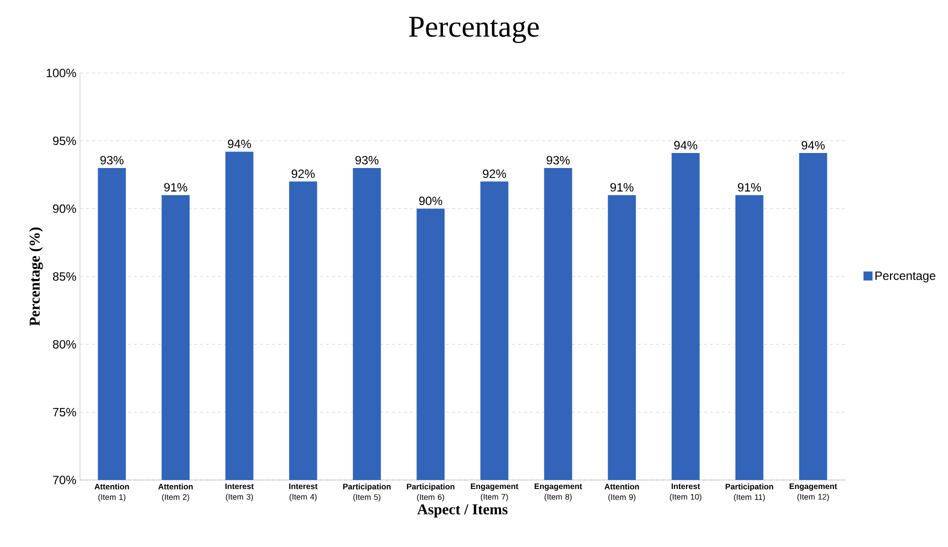  I want to click on x-tick-label: Participation (Item 6), so click(430, 493).